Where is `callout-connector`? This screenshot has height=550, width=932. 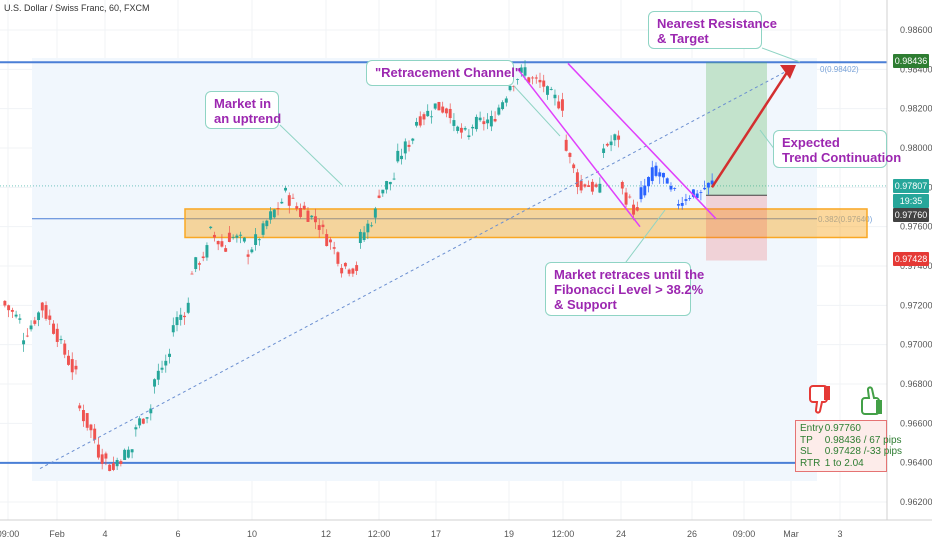 callout-connector is located at coordinates (311, 155).